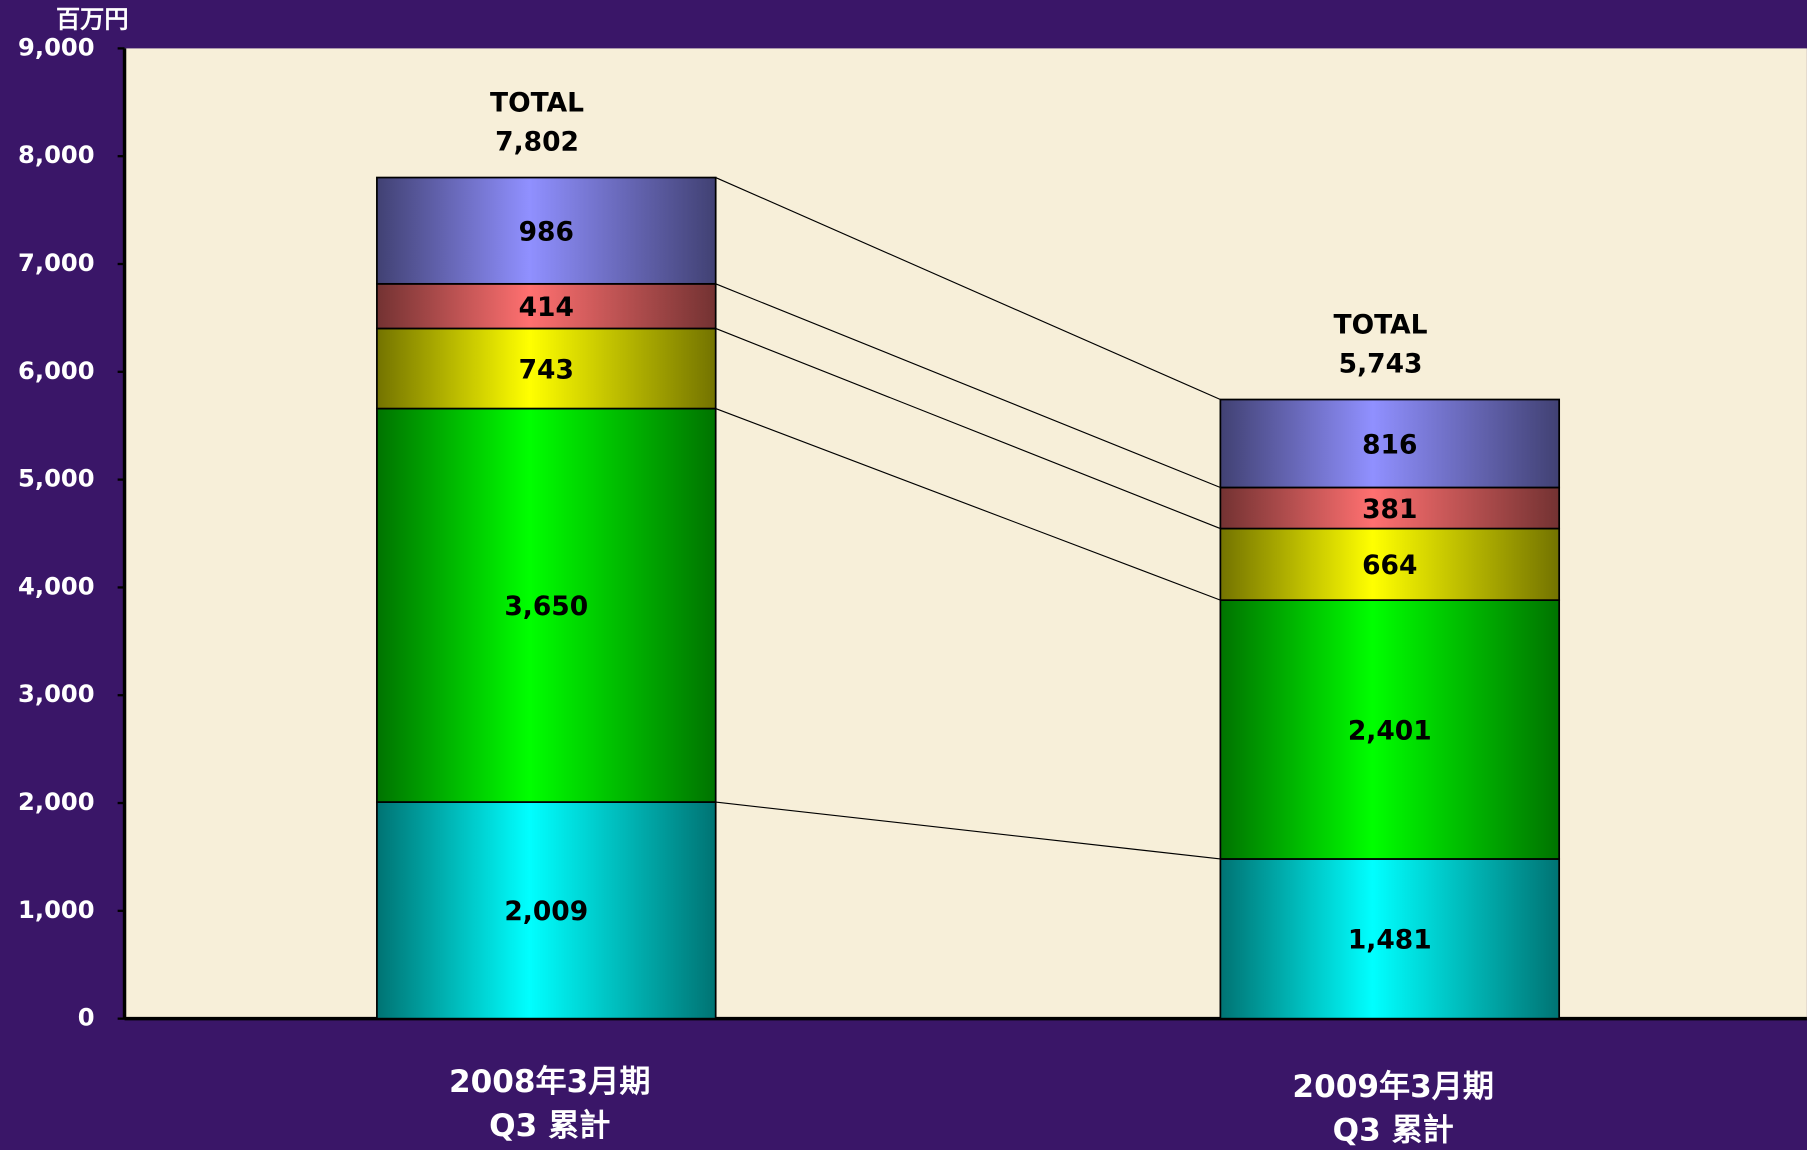 The image size is (1807, 1150). Describe the element at coordinates (56, 47) in the screenshot. I see `y-tick-label: 9,000` at that location.